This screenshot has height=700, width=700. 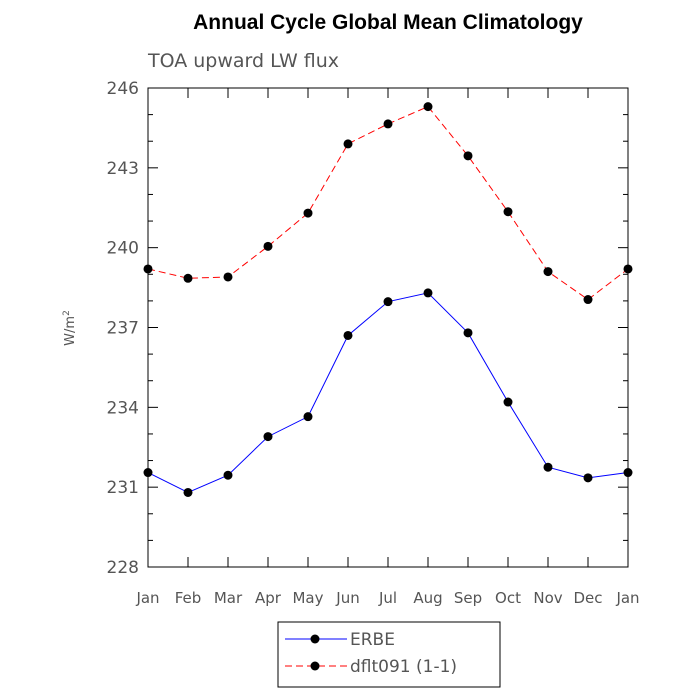 I want to click on y-tick-label: 246, so click(x=123, y=89).